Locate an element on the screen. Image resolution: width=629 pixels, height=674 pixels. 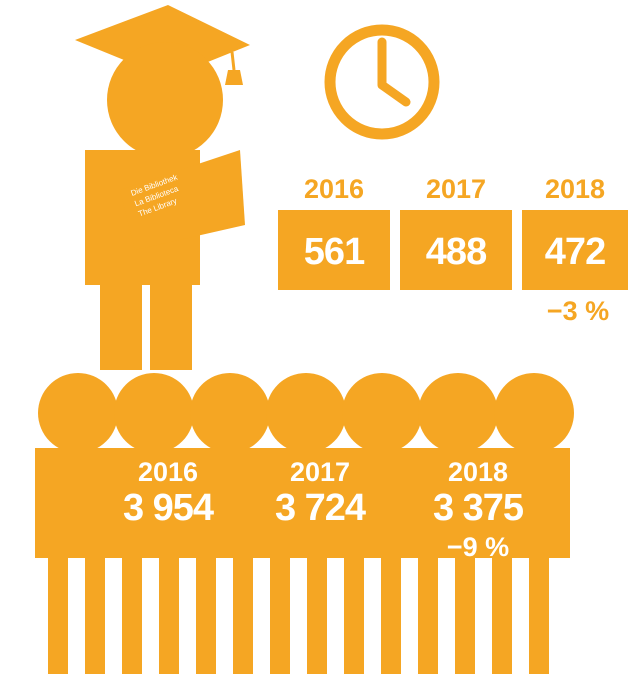
clock-face is located at coordinates (382, 82).